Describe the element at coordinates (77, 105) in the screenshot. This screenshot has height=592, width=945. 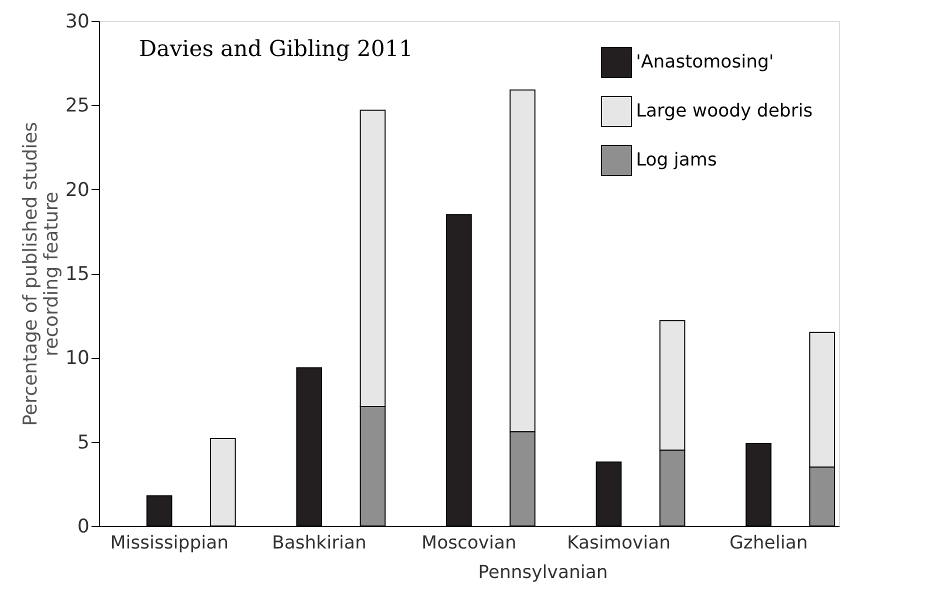
I see `y-tick-label: 25` at that location.